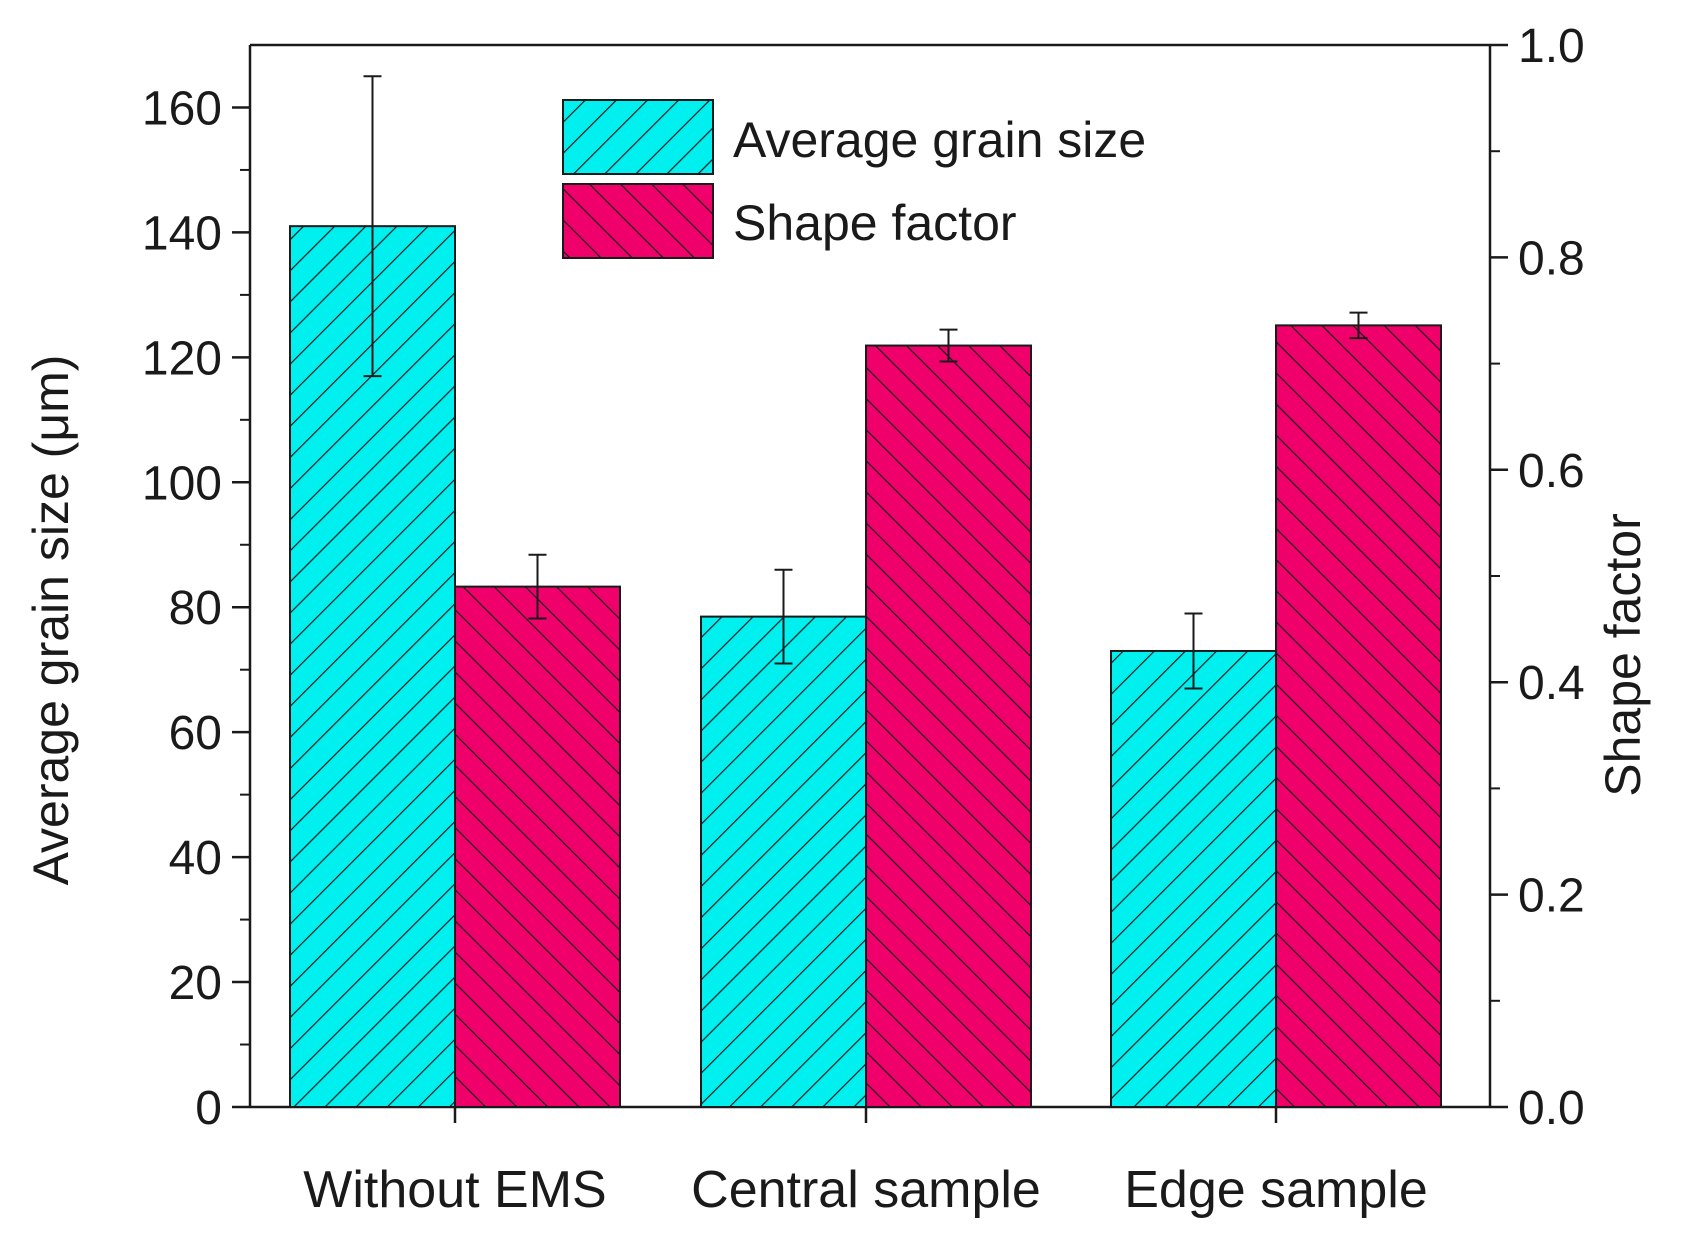 This screenshot has height=1241, width=1681. Describe the element at coordinates (208, 1108) in the screenshot. I see `left-tick-label: 0` at that location.